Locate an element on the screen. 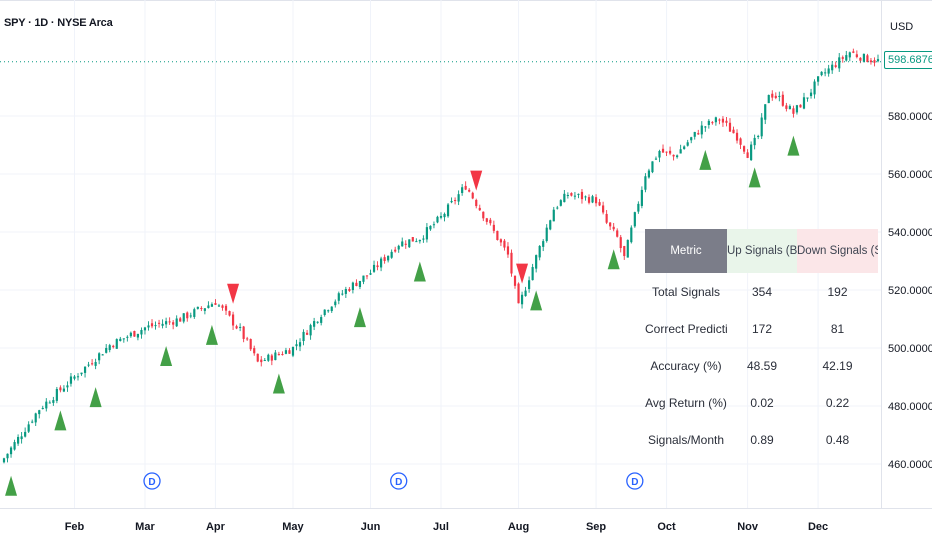 The image size is (932, 550). stats-row-accuracy: Accuracy (%) 48.59 42.19 is located at coordinates (761, 365).